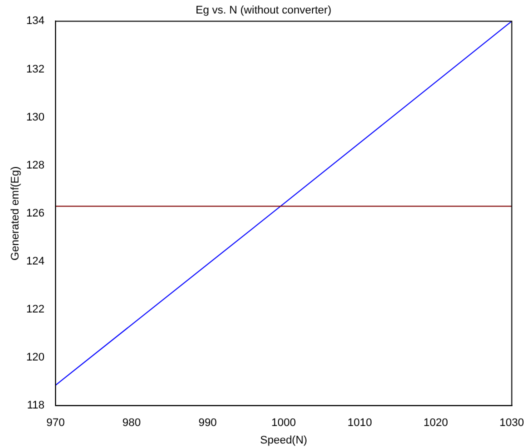 Image resolution: width=527 pixels, height=448 pixels. I want to click on y-tick-label: 126, so click(35, 213).